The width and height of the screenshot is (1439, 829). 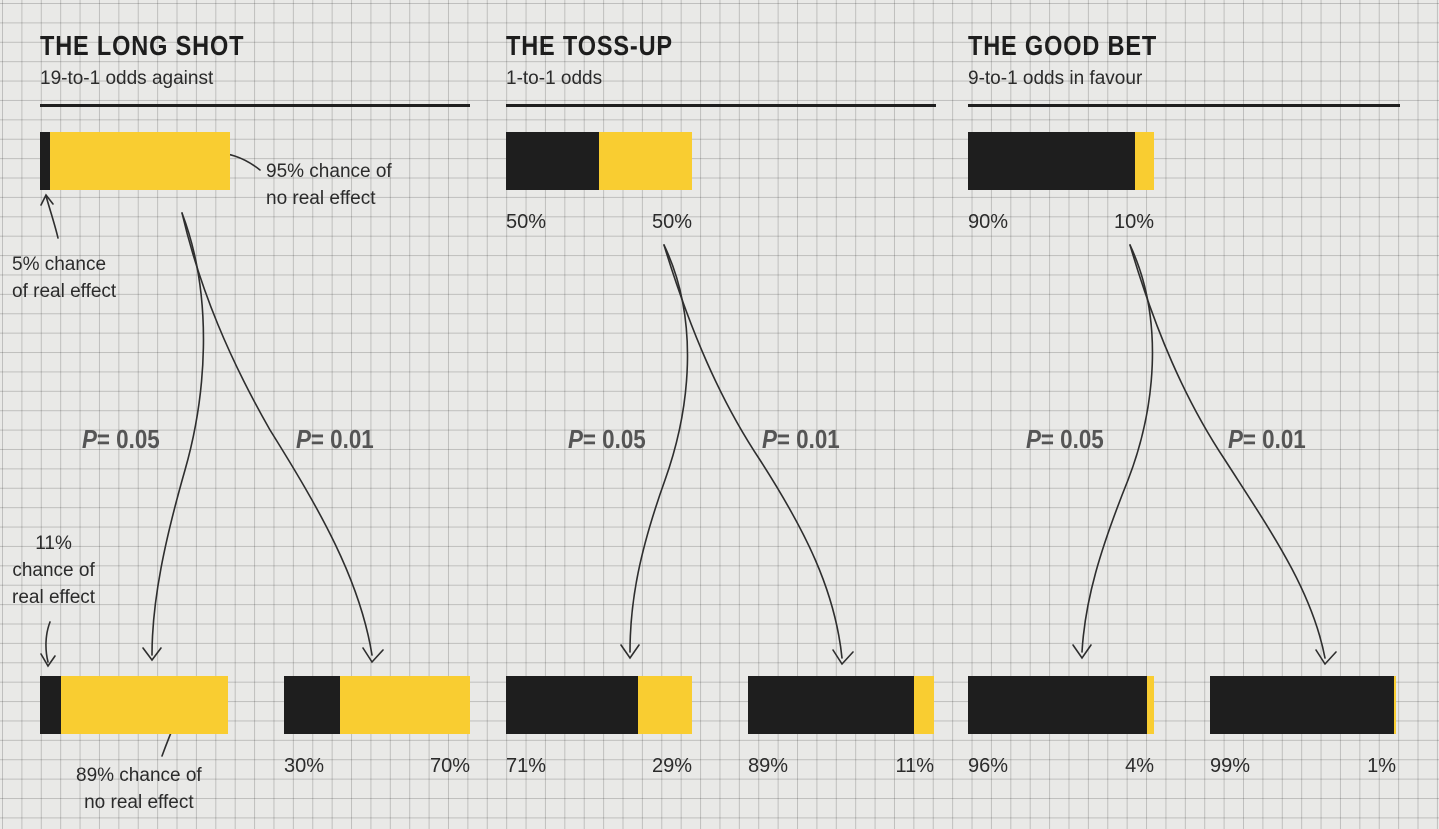 What do you see at coordinates (54, 570) in the screenshot?
I see `note-real-effect-bottom: 11% chance of real effect` at bounding box center [54, 570].